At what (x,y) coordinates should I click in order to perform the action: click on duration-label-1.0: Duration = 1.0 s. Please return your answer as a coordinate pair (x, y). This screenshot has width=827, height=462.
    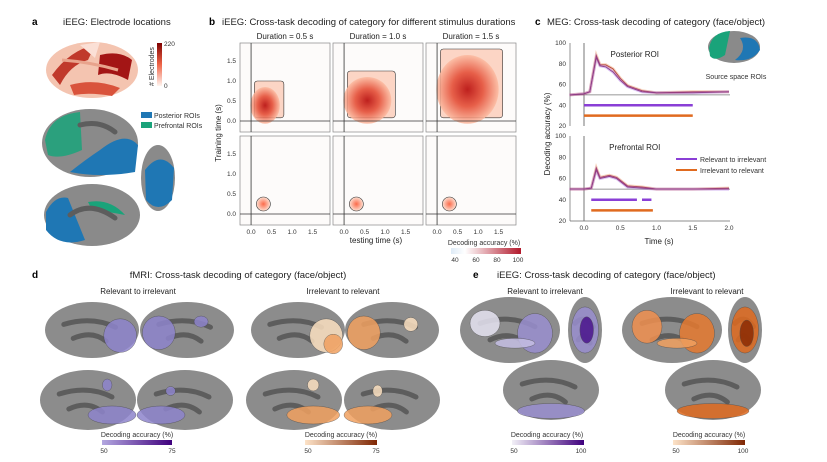
    Looking at the image, I should click on (378, 36).